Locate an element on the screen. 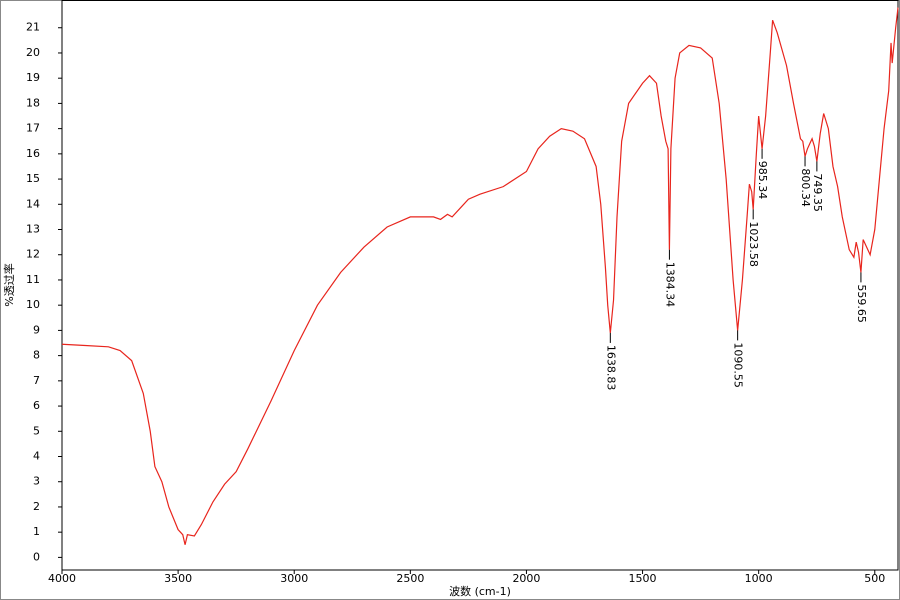  peak-label: 1638.83 is located at coordinates (610, 368).